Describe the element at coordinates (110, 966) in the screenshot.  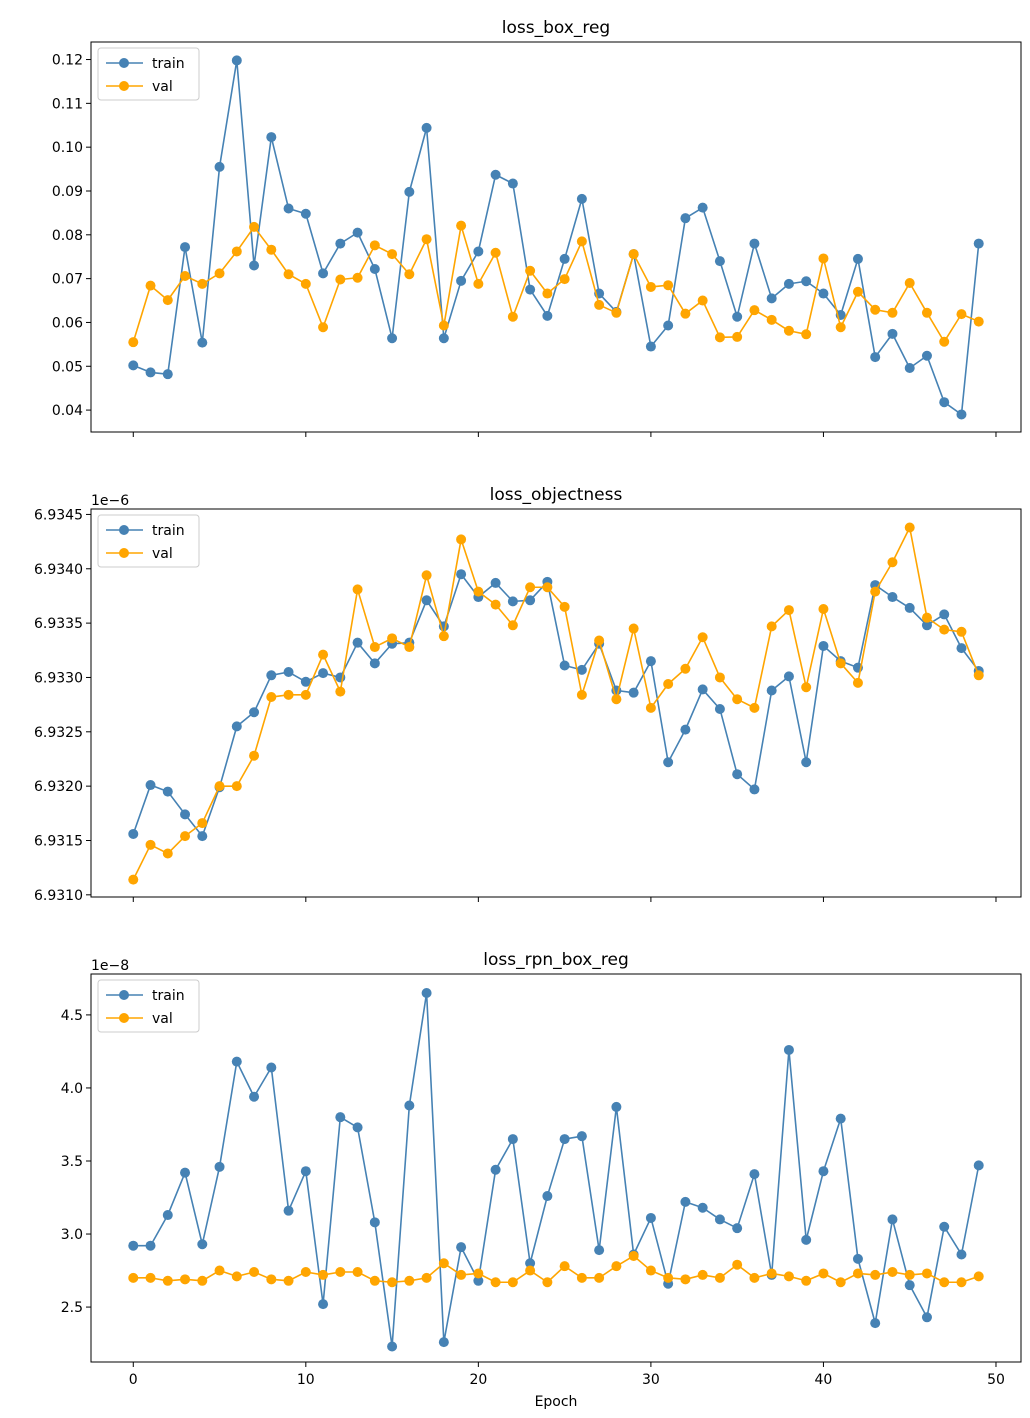
I see `axis-offset-text: 1e−8` at that location.